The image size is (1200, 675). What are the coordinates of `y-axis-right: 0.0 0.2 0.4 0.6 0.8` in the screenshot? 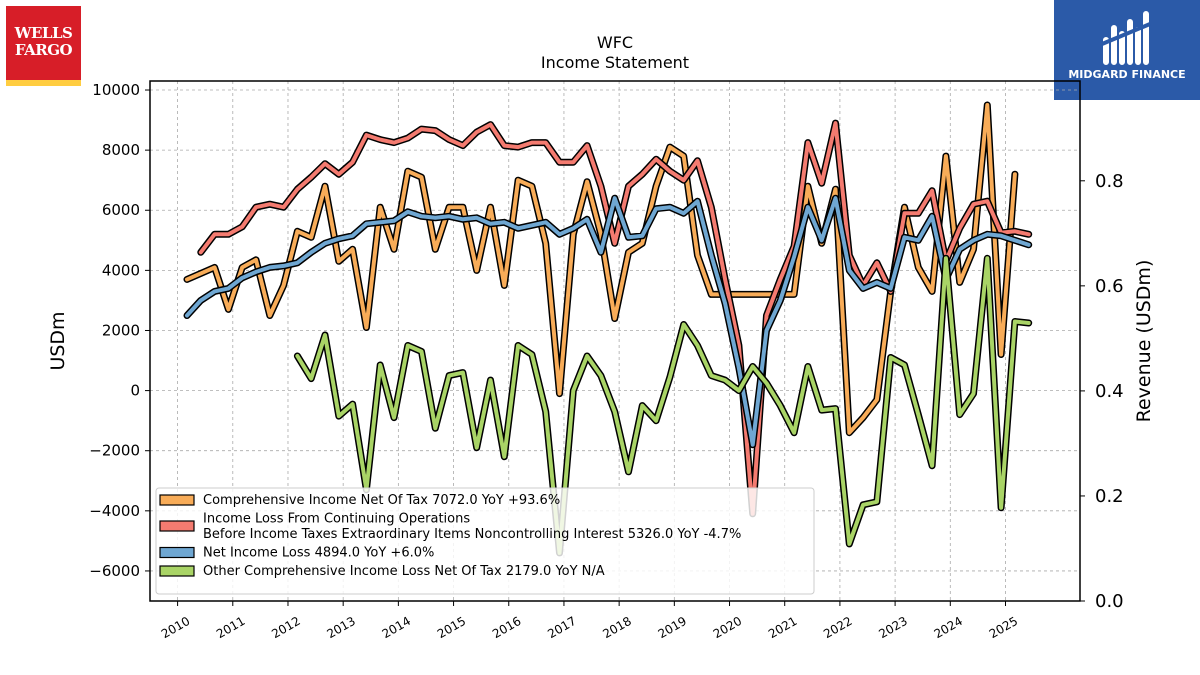 It's located at (1102, 391).